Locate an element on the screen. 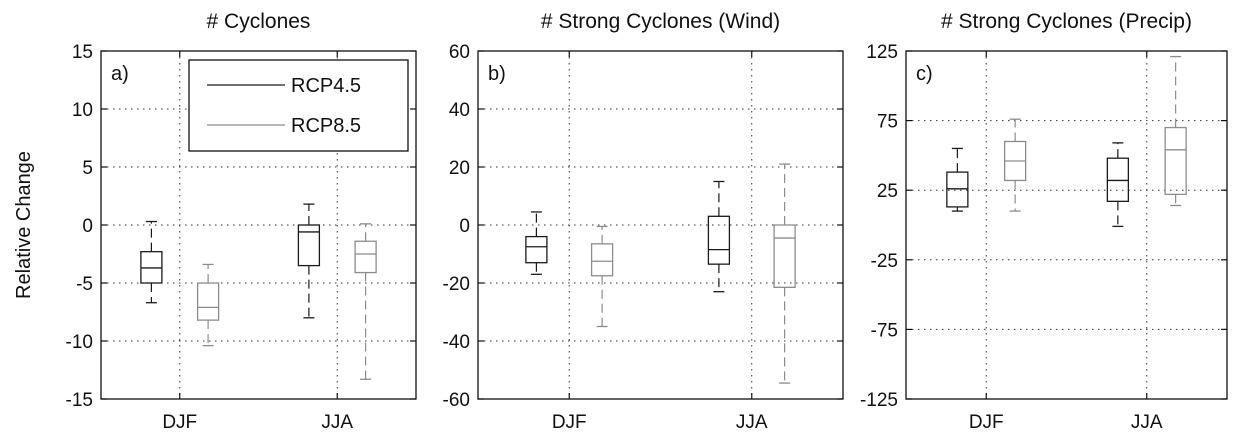 The width and height of the screenshot is (1256, 446). y-tick-label: -75 is located at coordinates (884, 330).